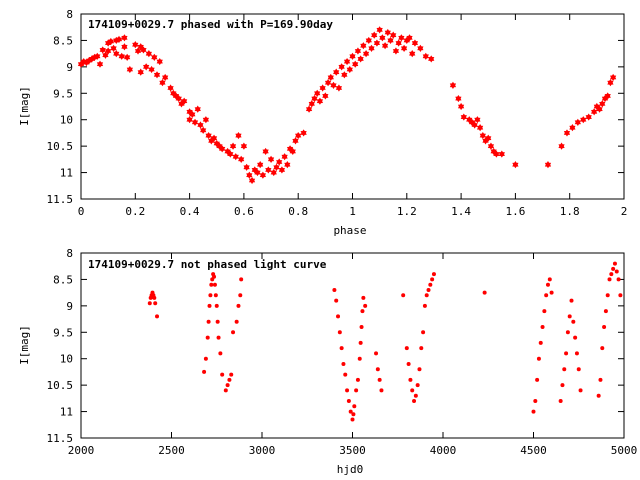  I want to click on x-tick-label: 1.6, so click(515, 211).